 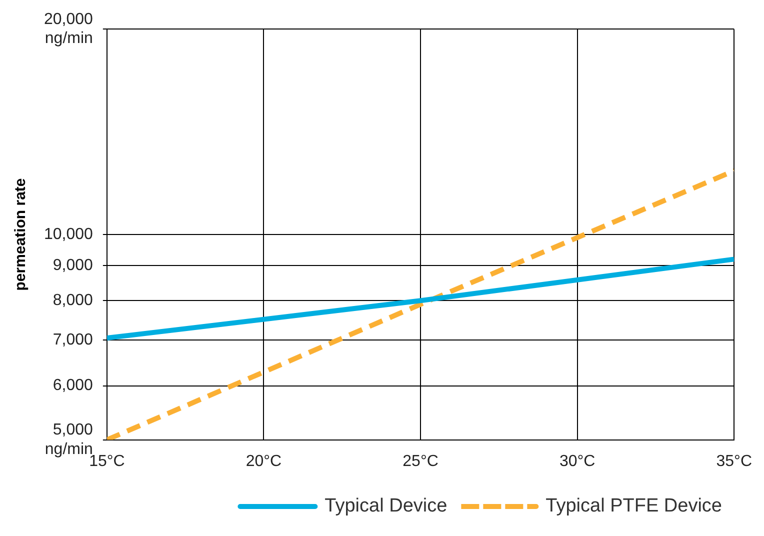 I want to click on legend-label: Typical Device, so click(x=386, y=506).